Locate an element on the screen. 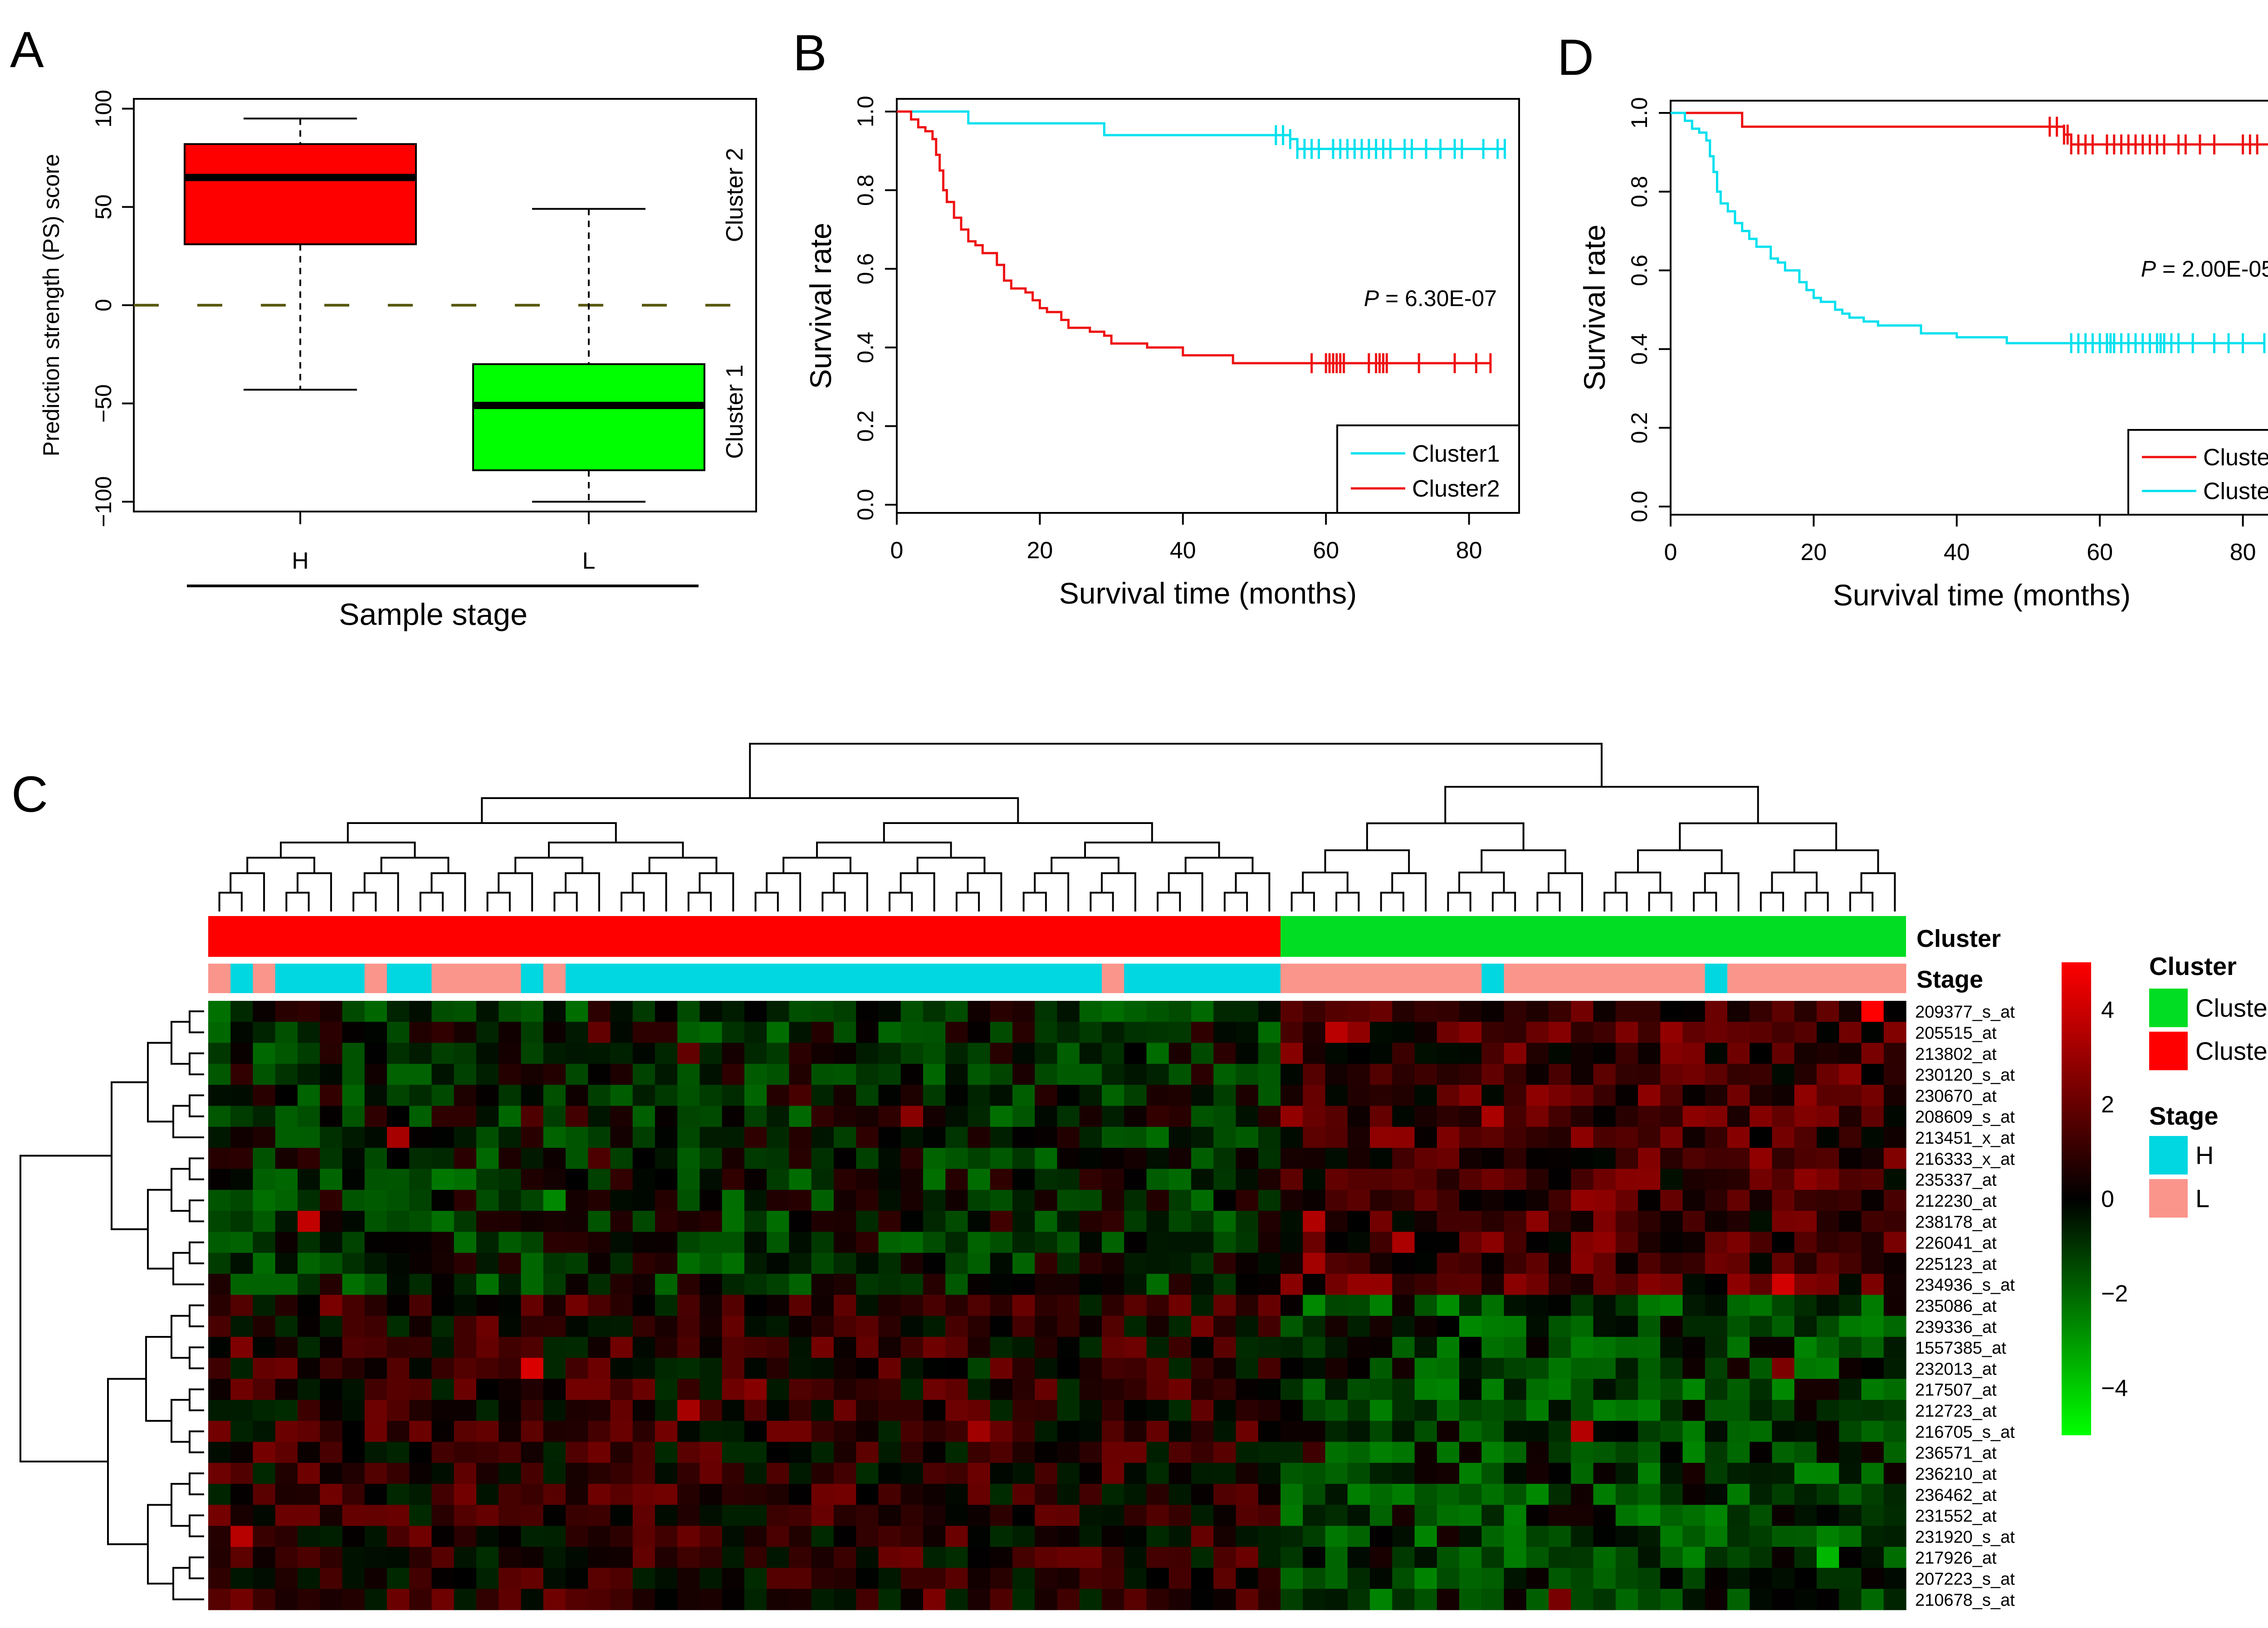 This screenshot has height=1628, width=2268. y-tick-label: 100 is located at coordinates (104, 108).